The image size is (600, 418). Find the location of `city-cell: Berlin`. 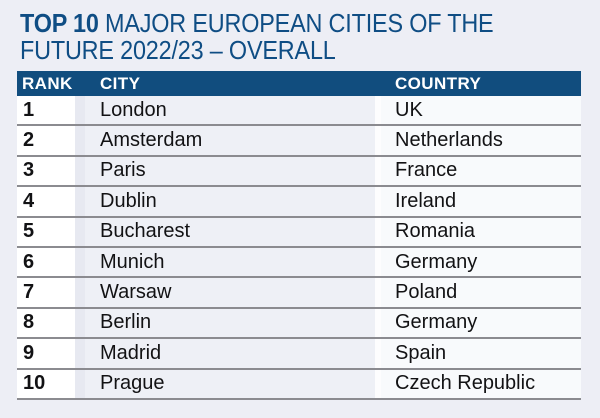

city-cell: Berlin is located at coordinates (230, 323).